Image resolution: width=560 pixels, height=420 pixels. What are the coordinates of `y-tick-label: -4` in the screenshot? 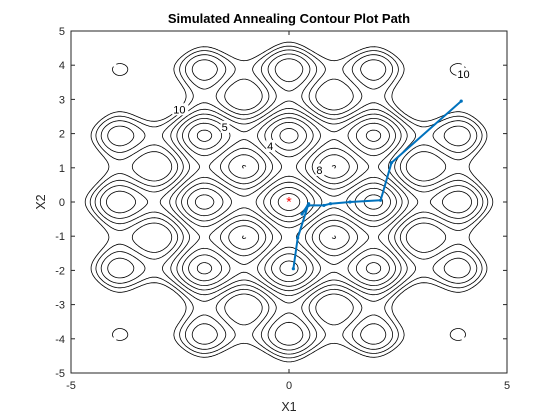 It's located at (60, 340).